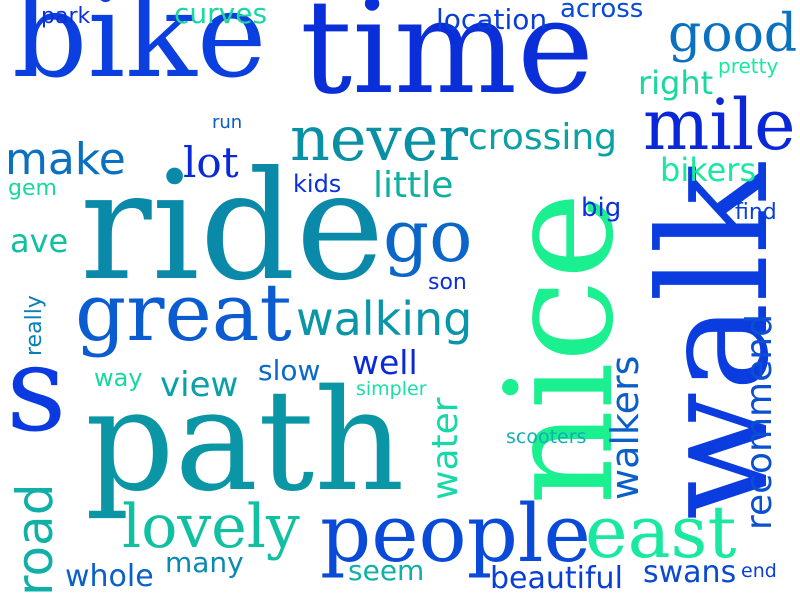  Describe the element at coordinates (204, 562) in the screenshot. I see `word-many: many` at that location.